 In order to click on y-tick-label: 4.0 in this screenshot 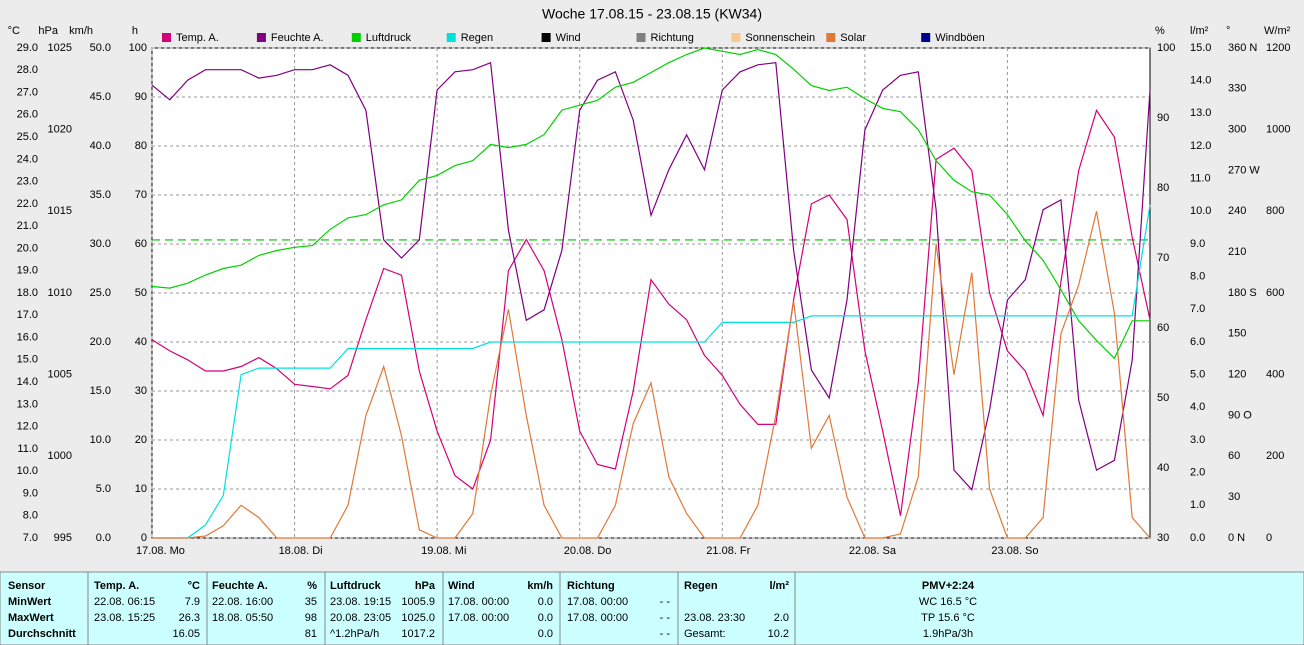, I will do `click(1197, 407)`.